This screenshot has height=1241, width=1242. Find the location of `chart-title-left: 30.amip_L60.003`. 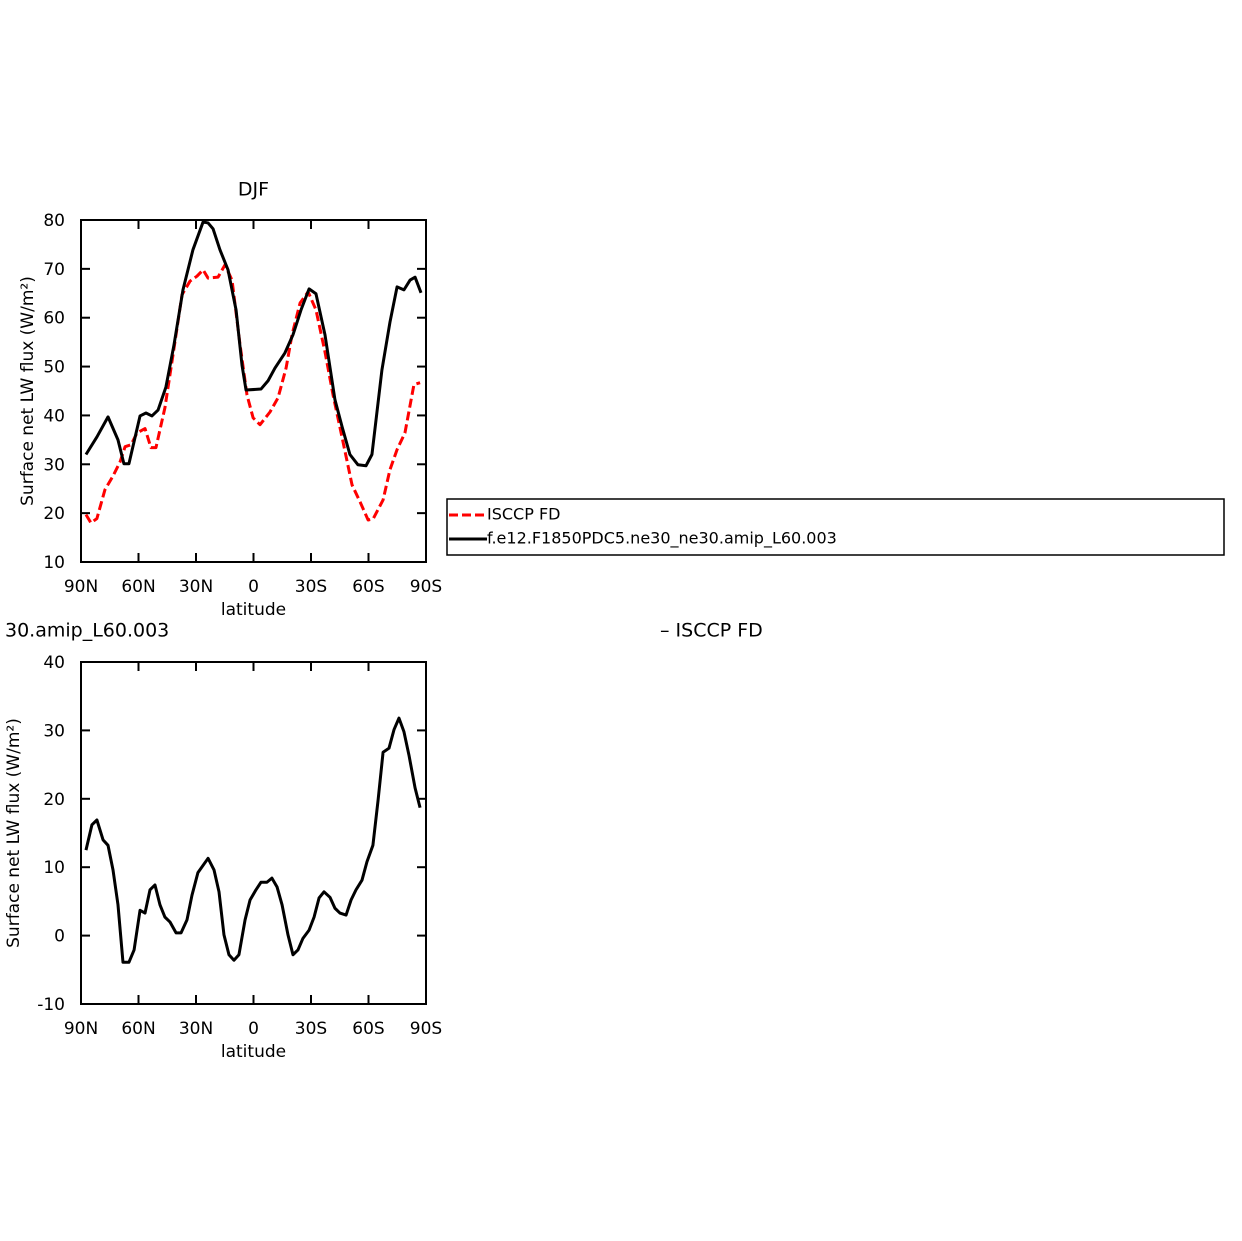

chart-title-left: 30.amip_L60.003 is located at coordinates (87, 631).